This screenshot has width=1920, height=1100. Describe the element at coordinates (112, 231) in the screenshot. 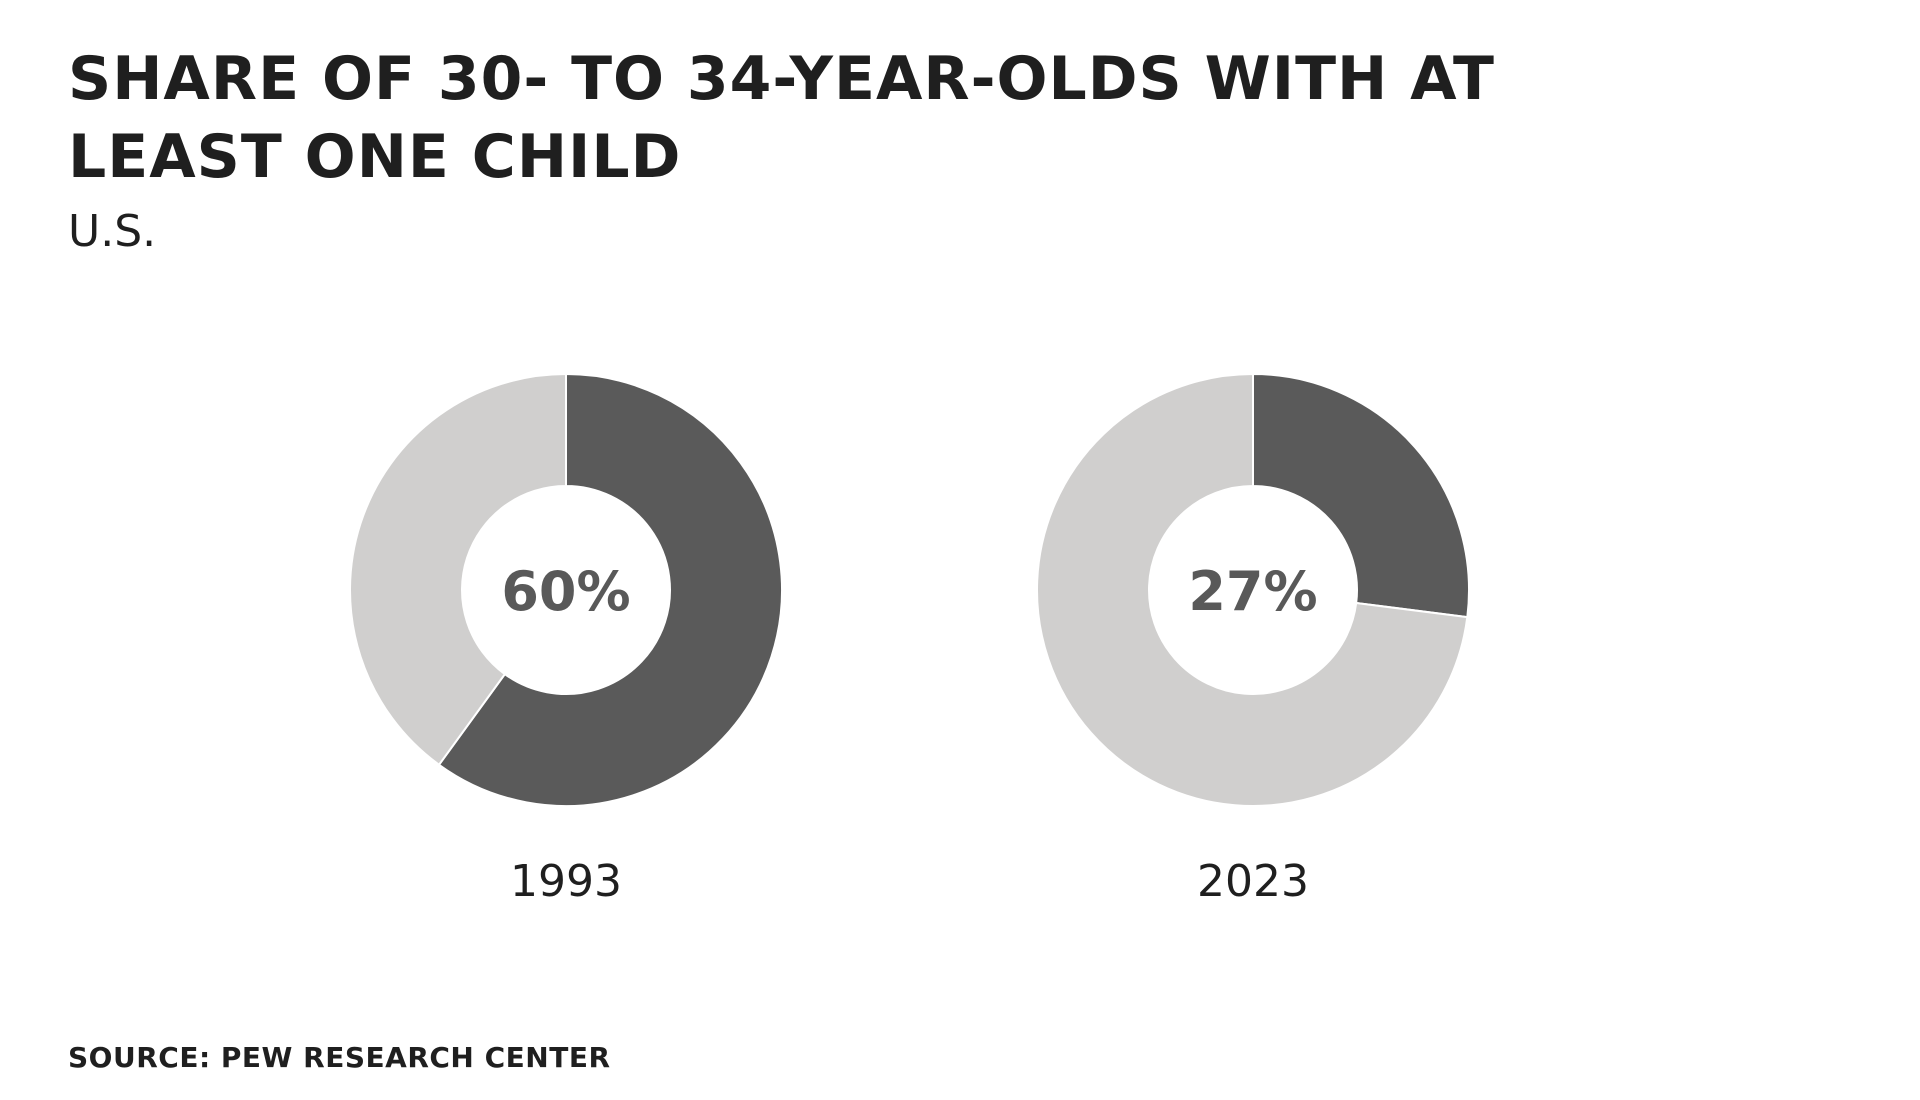

I see `chart-subtitle: U.S.` at that location.